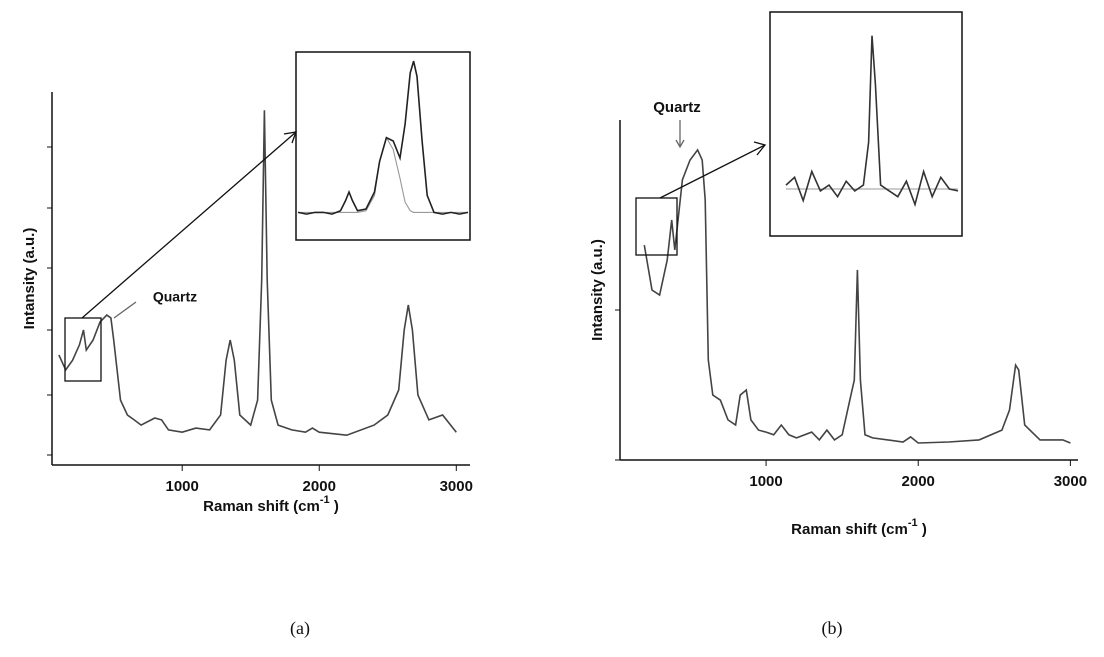 This screenshot has height=657, width=1104. I want to click on quartz-arrow, so click(125, 310).